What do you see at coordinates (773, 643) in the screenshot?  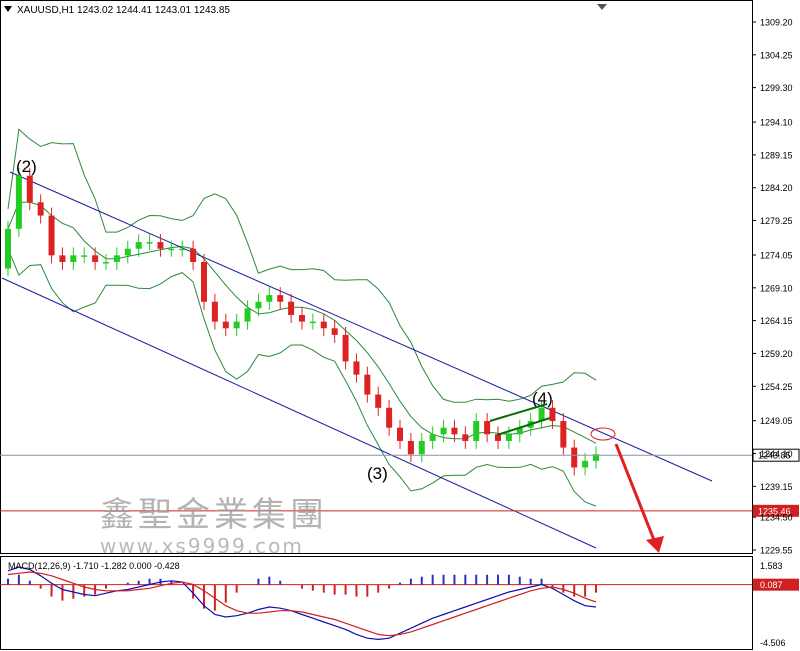 I see `macd-axis-min: -4.506` at bounding box center [773, 643].